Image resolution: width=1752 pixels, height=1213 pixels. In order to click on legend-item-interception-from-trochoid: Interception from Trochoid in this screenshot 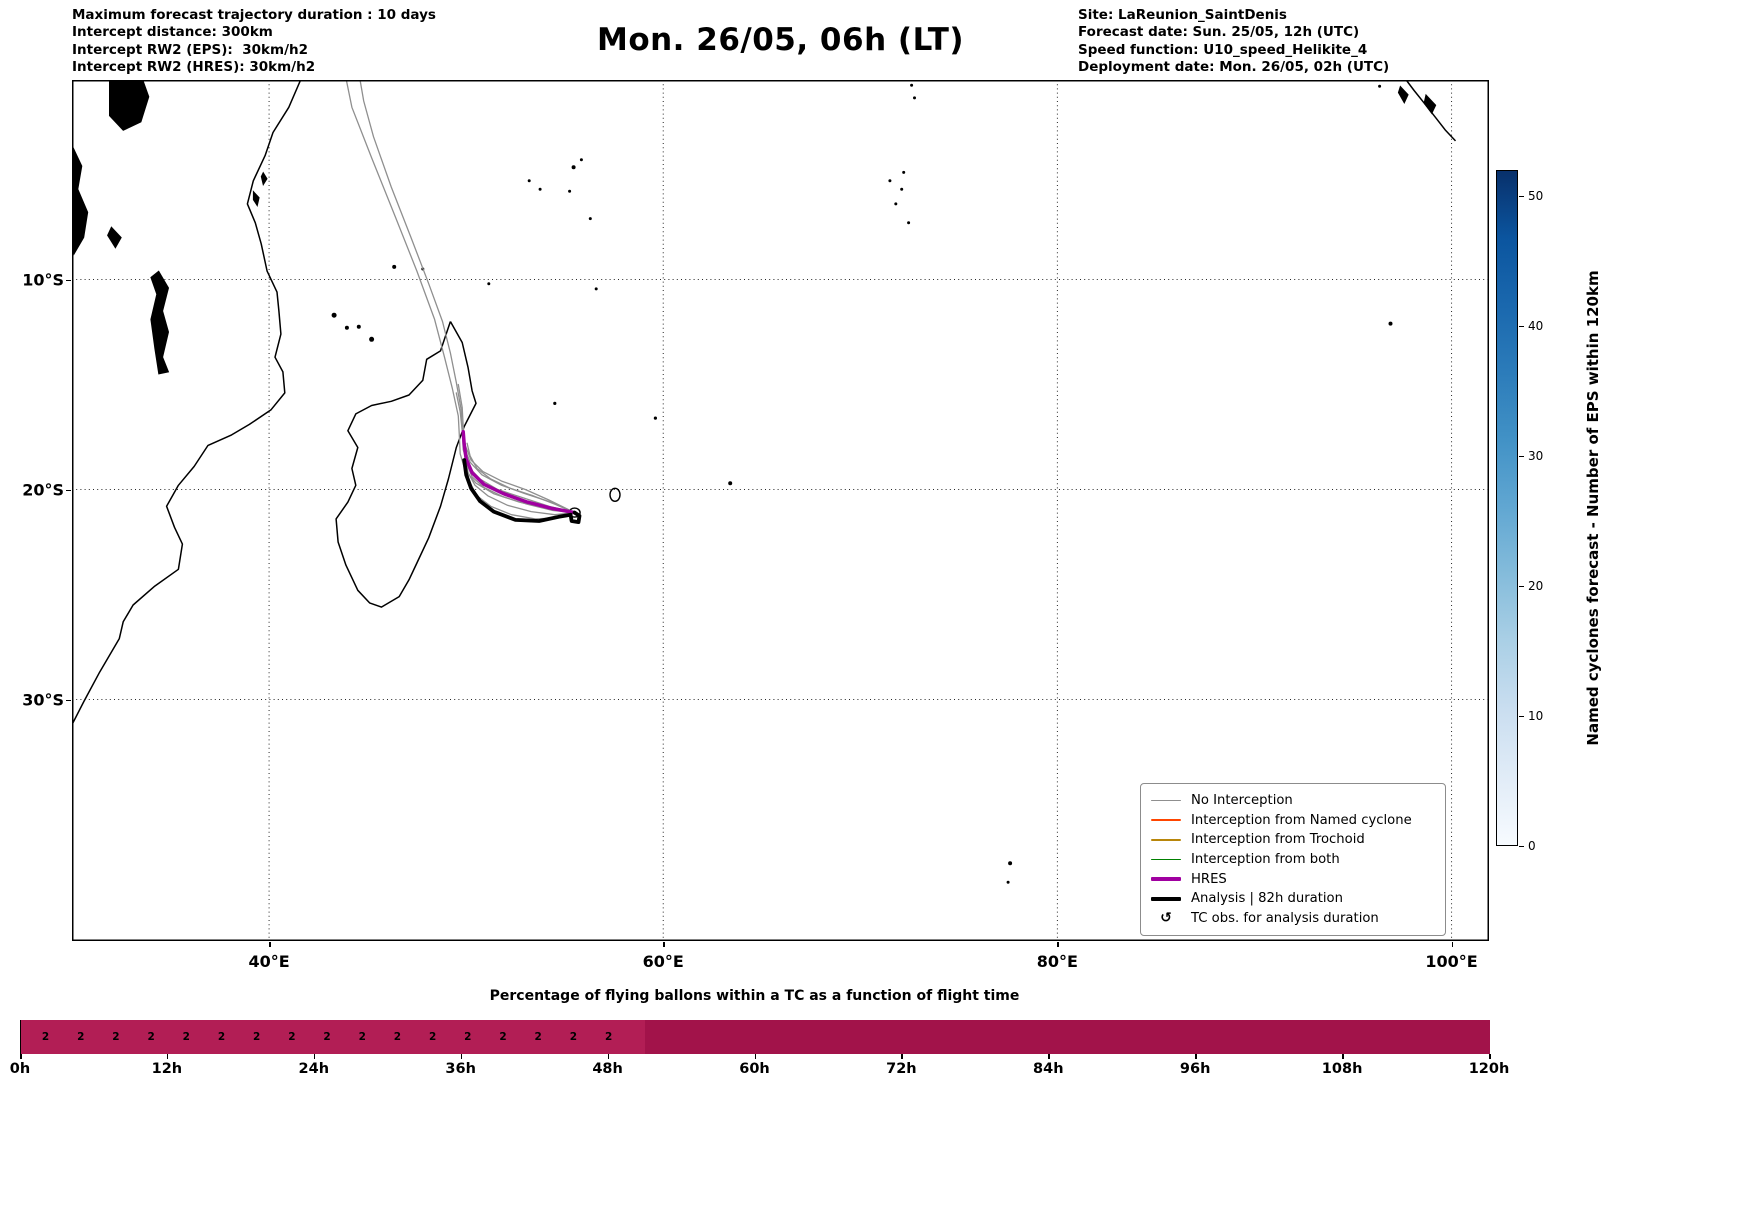, I will do `click(1293, 839)`.